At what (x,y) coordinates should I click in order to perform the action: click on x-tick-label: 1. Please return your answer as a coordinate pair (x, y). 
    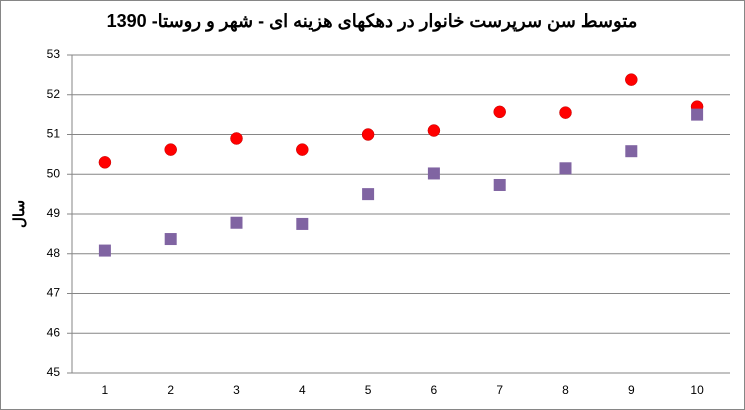
    Looking at the image, I should click on (105, 390).